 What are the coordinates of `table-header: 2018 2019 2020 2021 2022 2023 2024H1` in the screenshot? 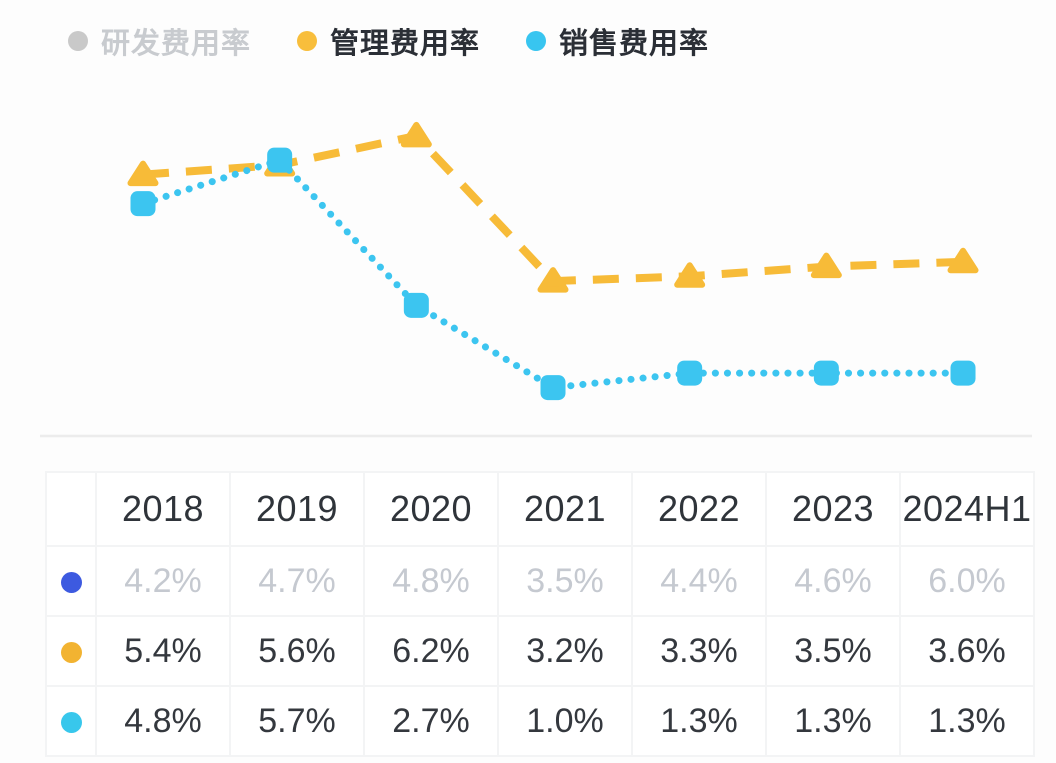 It's located at (540, 509).